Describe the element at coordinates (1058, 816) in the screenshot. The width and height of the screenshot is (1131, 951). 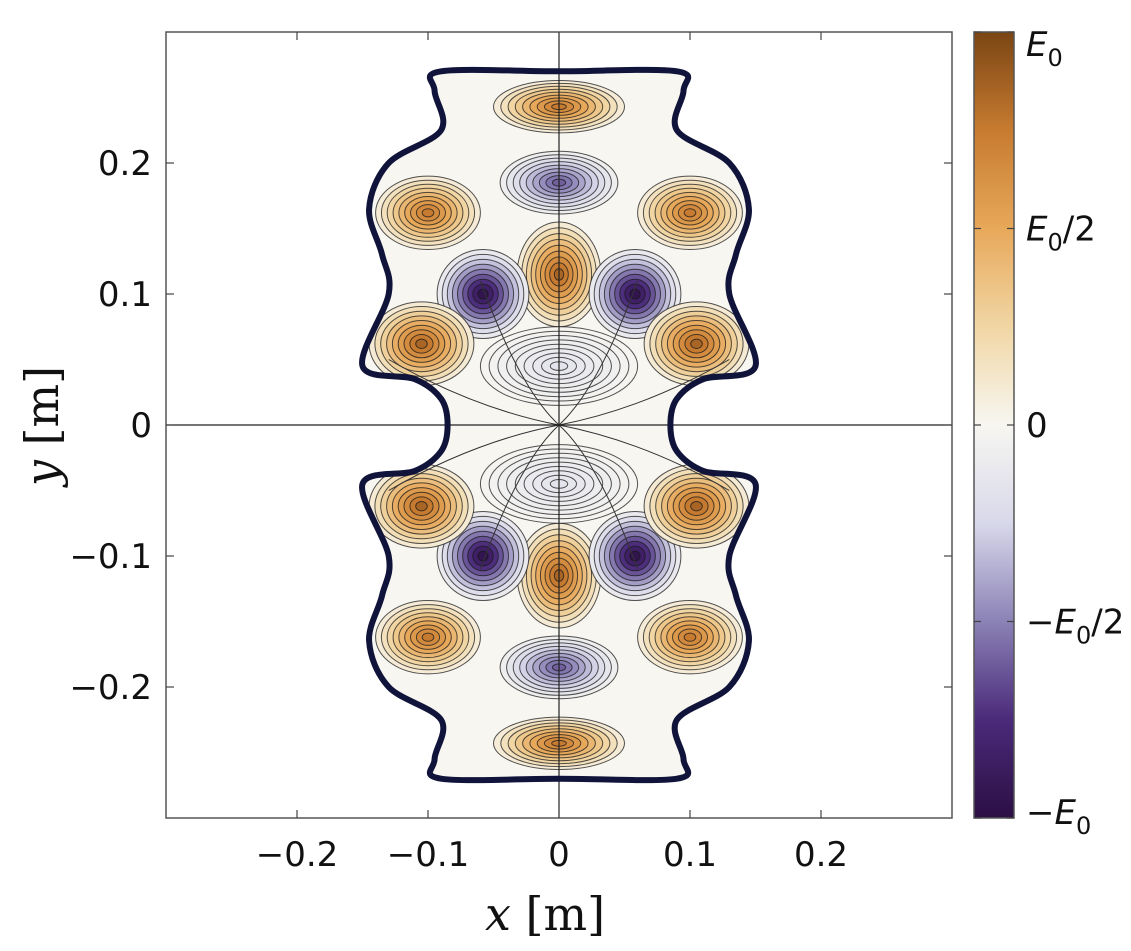
I see `colorbar-tick-label: −E0` at that location.